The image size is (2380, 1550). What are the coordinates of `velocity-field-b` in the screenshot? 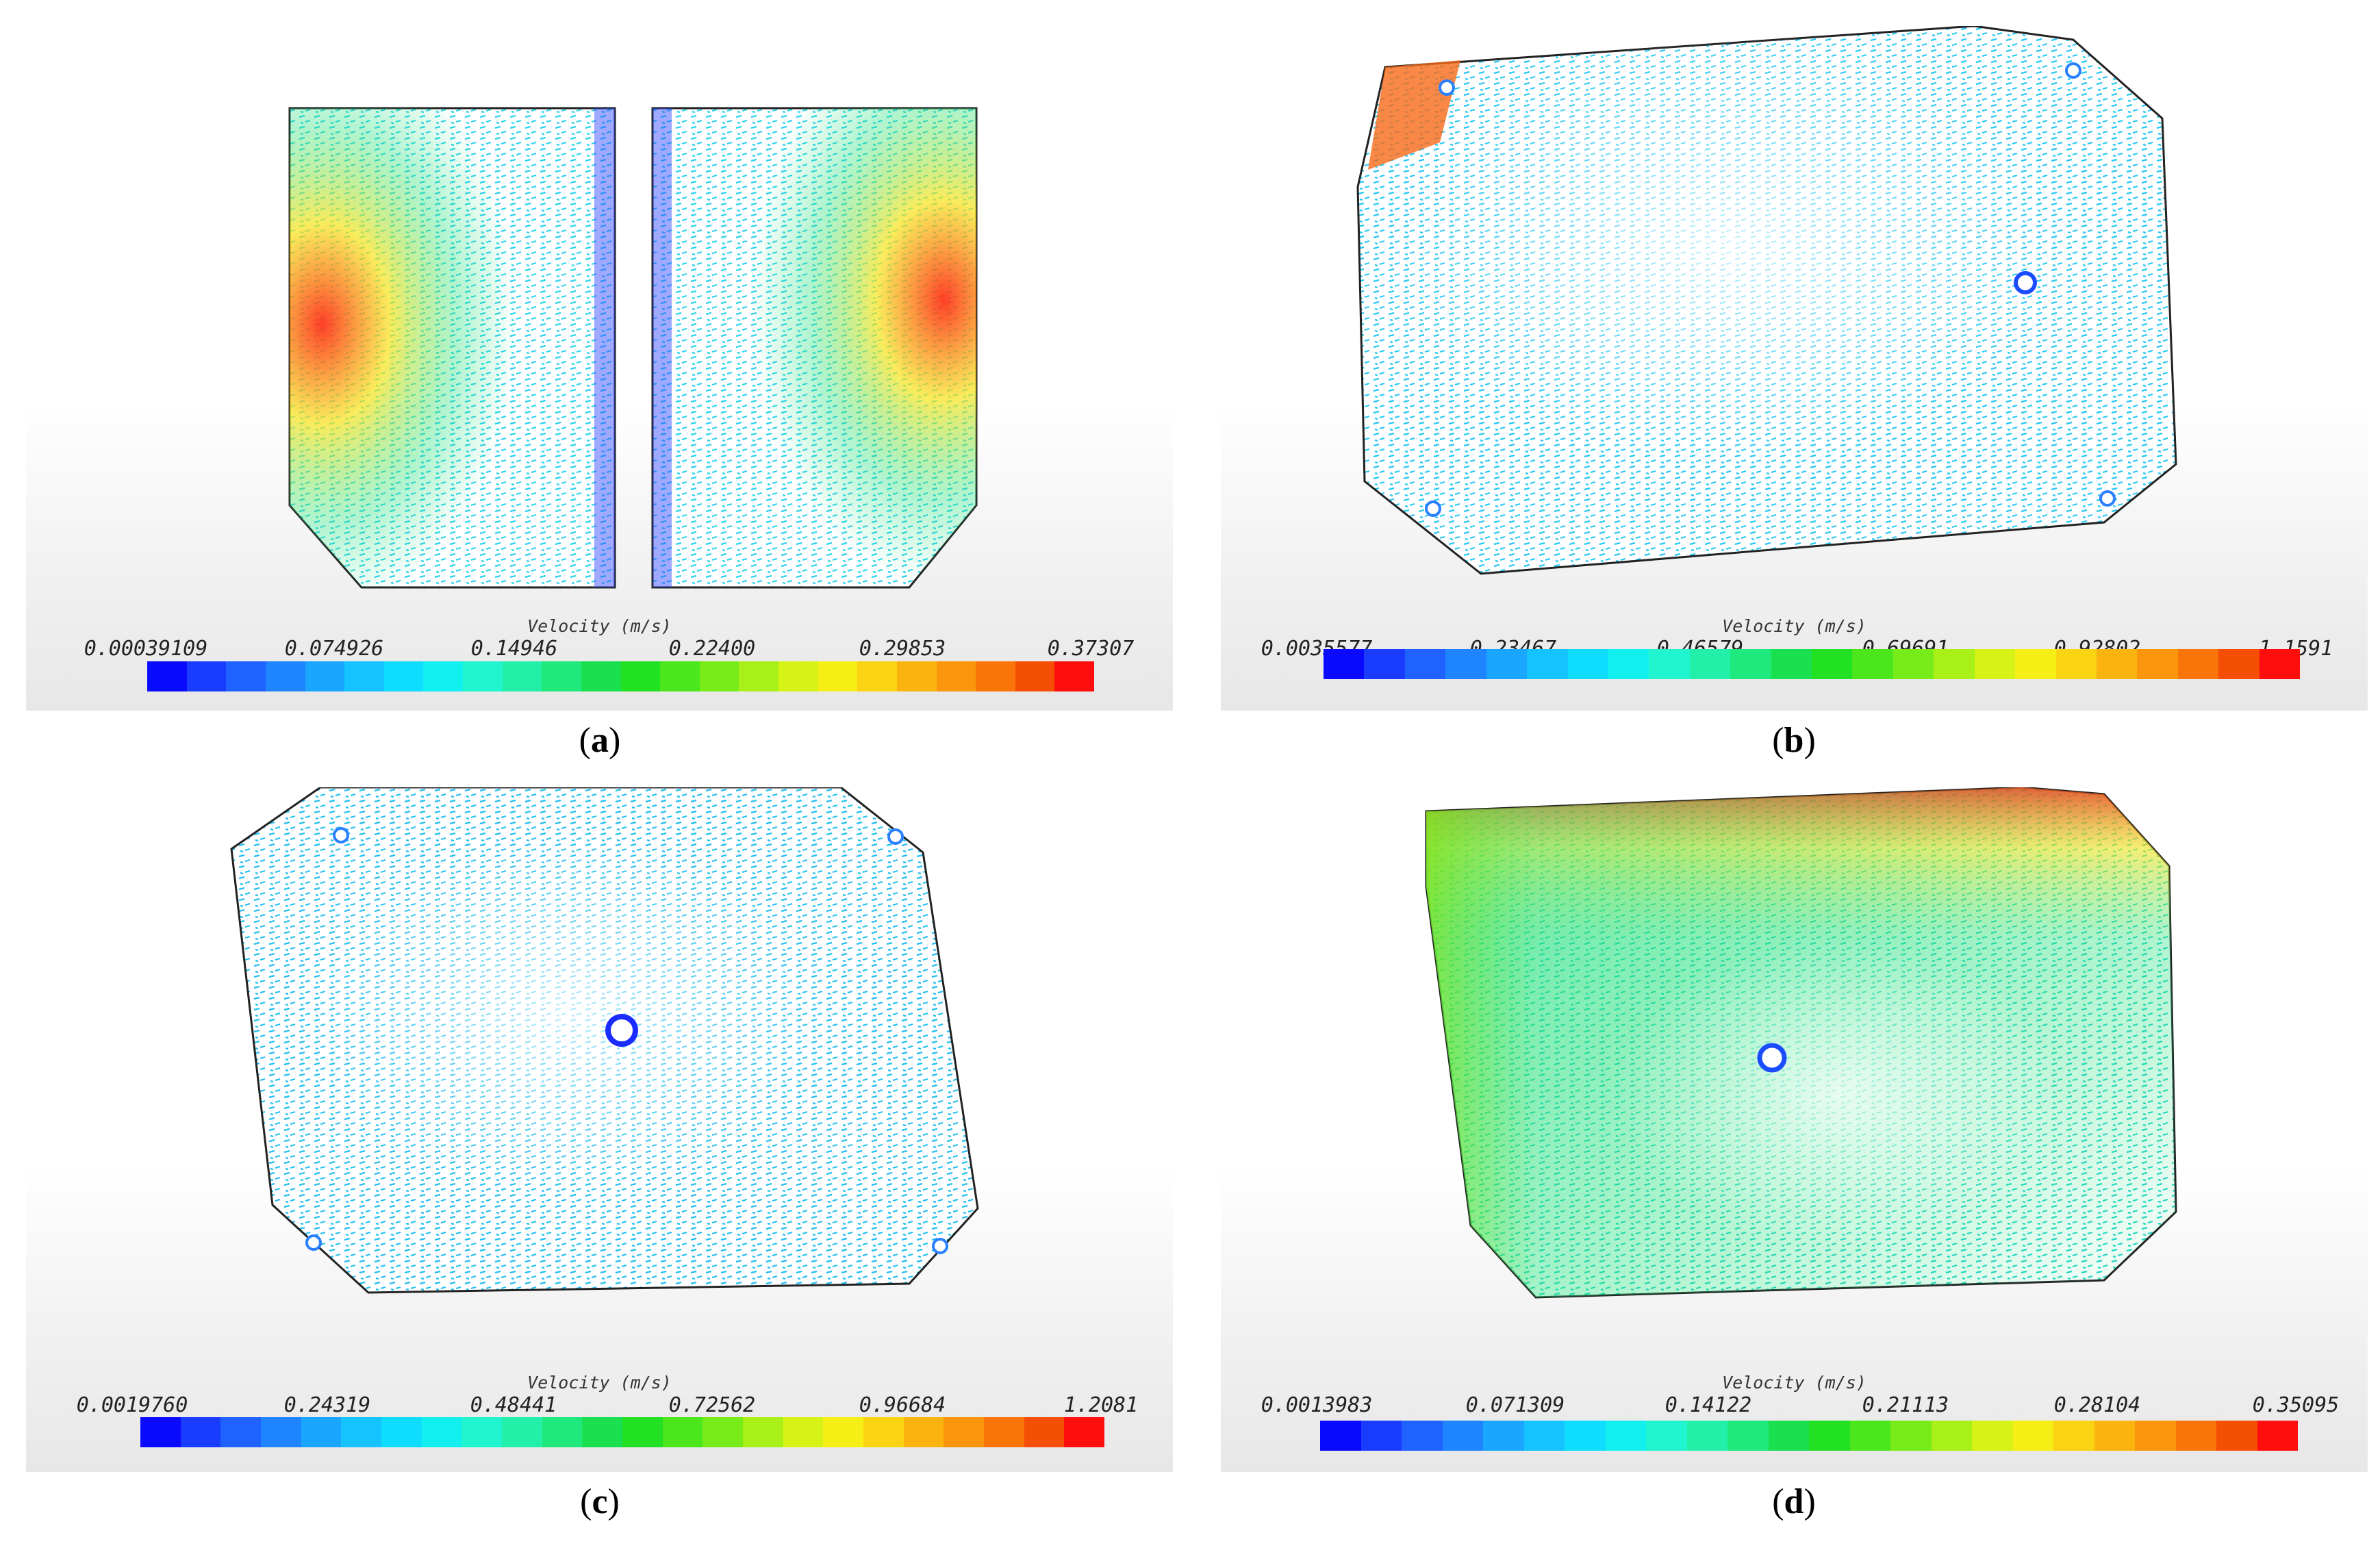 It's located at (1766, 300).